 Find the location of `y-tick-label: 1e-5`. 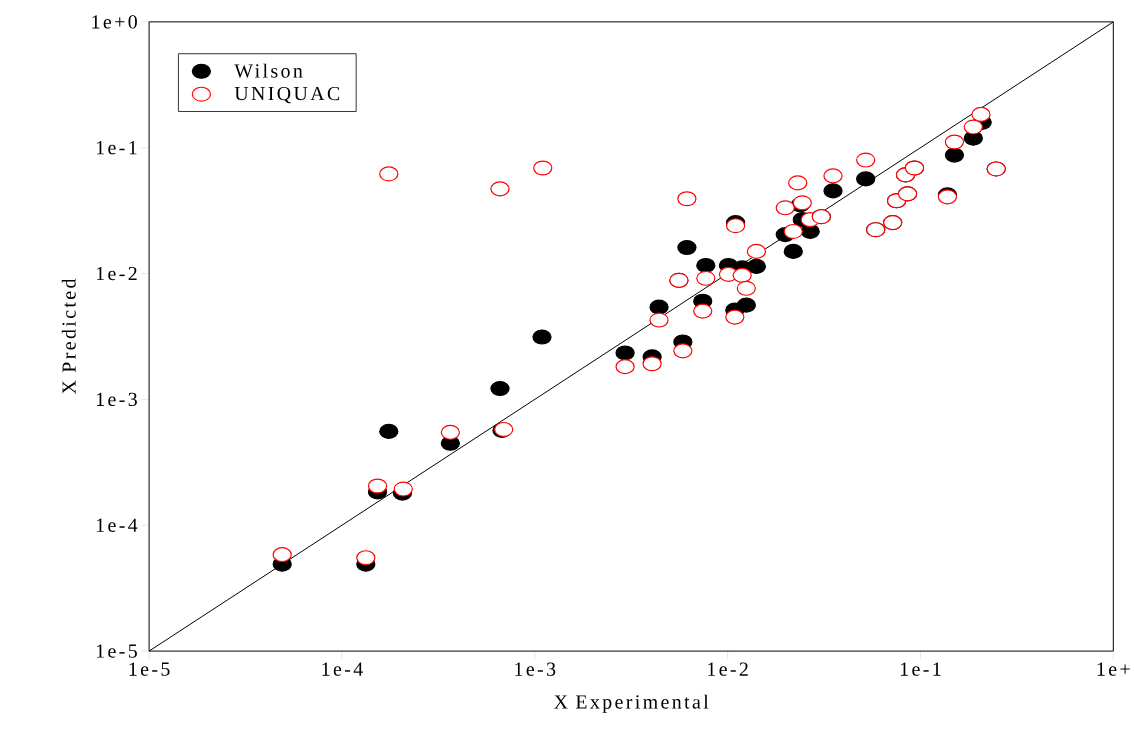

y-tick-label: 1e-5 is located at coordinates (116, 651).